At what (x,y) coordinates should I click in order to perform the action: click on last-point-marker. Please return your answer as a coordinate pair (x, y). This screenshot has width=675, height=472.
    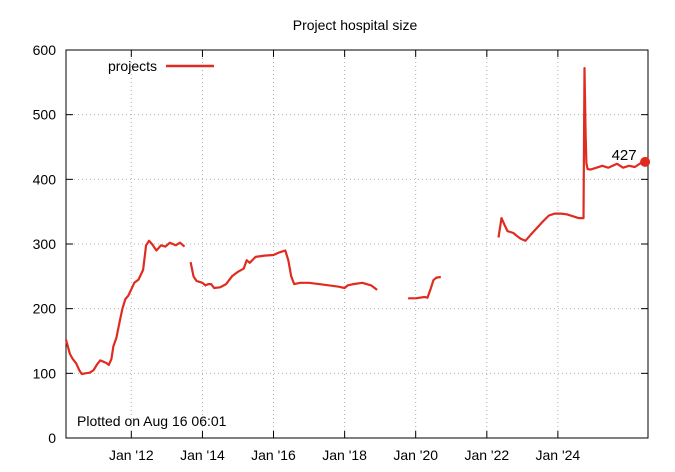
    Looking at the image, I should click on (645, 161).